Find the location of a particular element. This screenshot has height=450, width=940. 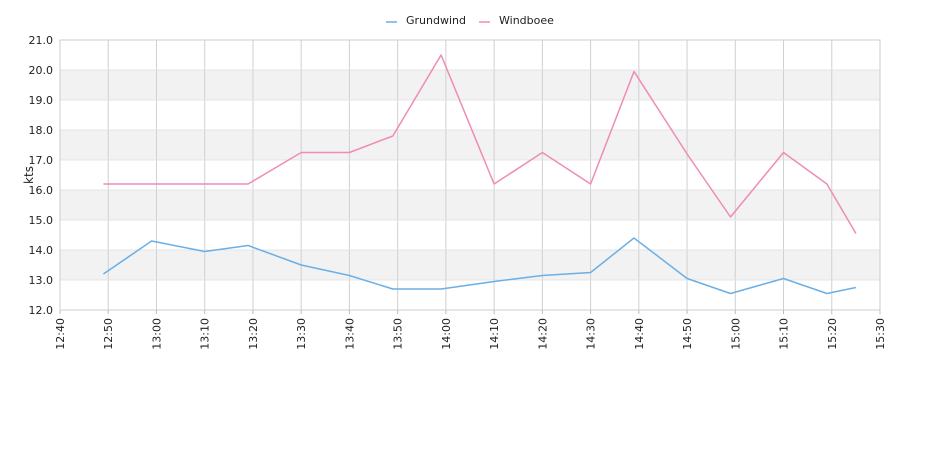

x-tick-label: 14:20 is located at coordinates (542, 334).